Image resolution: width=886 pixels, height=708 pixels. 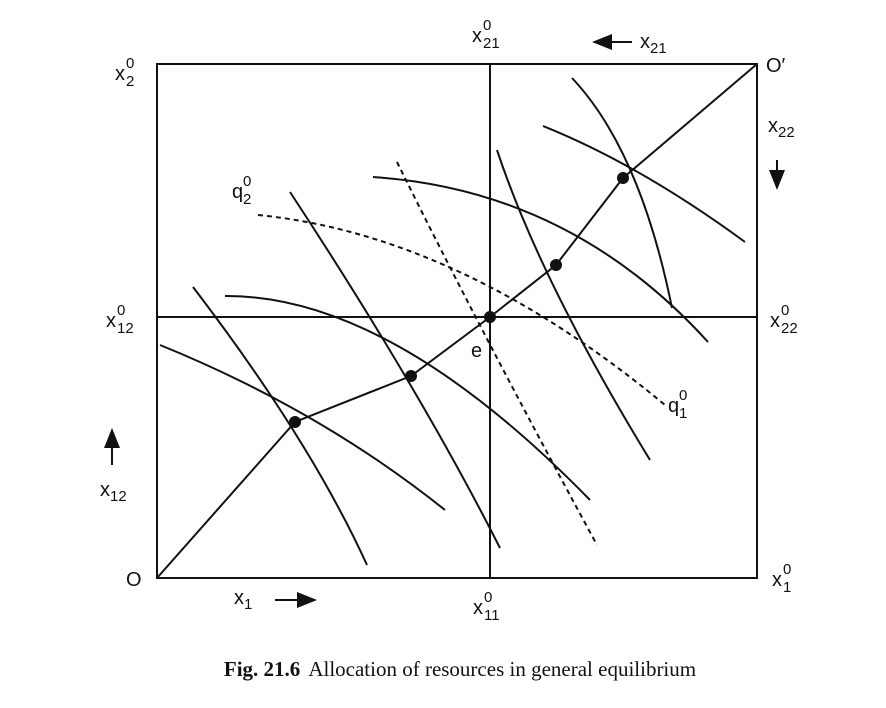 I want to click on label-x21: x21, so click(x=653, y=44).